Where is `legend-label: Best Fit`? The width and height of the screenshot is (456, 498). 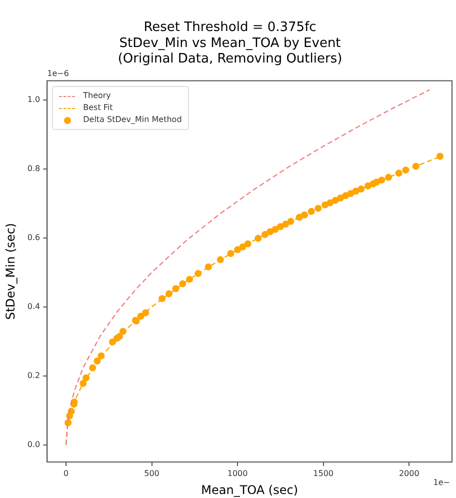 legend-label: Best Fit is located at coordinates (98, 107).